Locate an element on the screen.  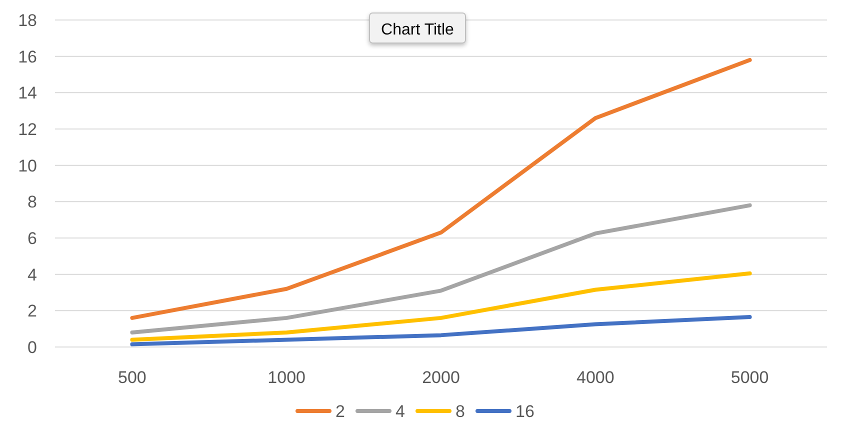
y-tick-label: 0 is located at coordinates (32, 347).